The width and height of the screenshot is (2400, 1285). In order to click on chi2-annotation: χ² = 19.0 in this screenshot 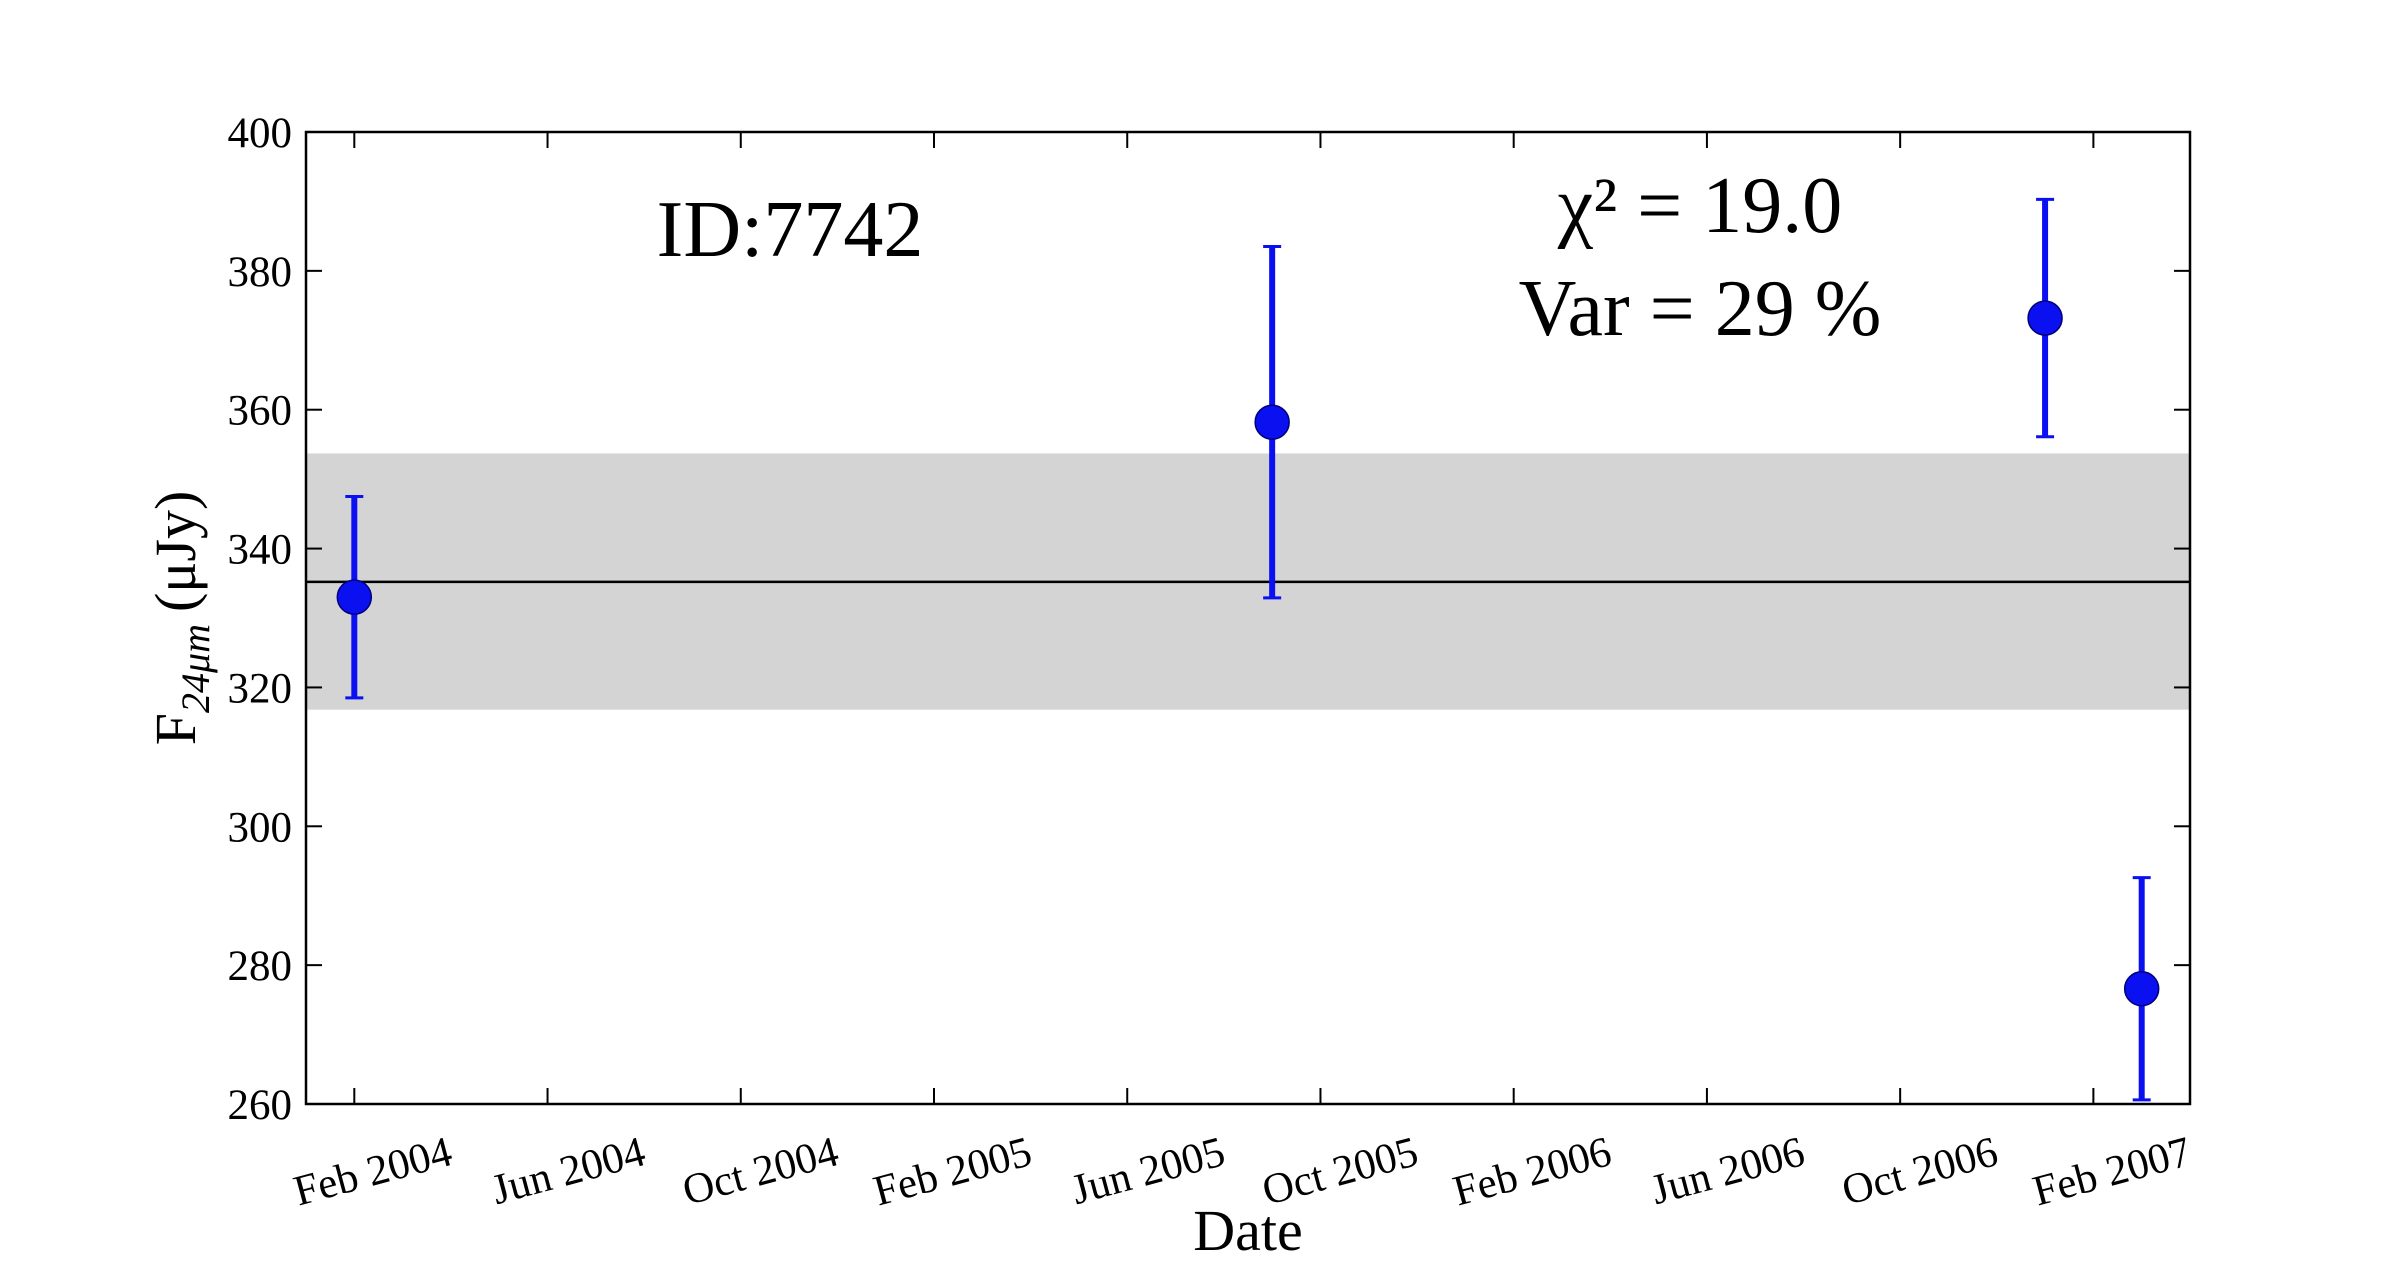, I will do `click(1700, 206)`.